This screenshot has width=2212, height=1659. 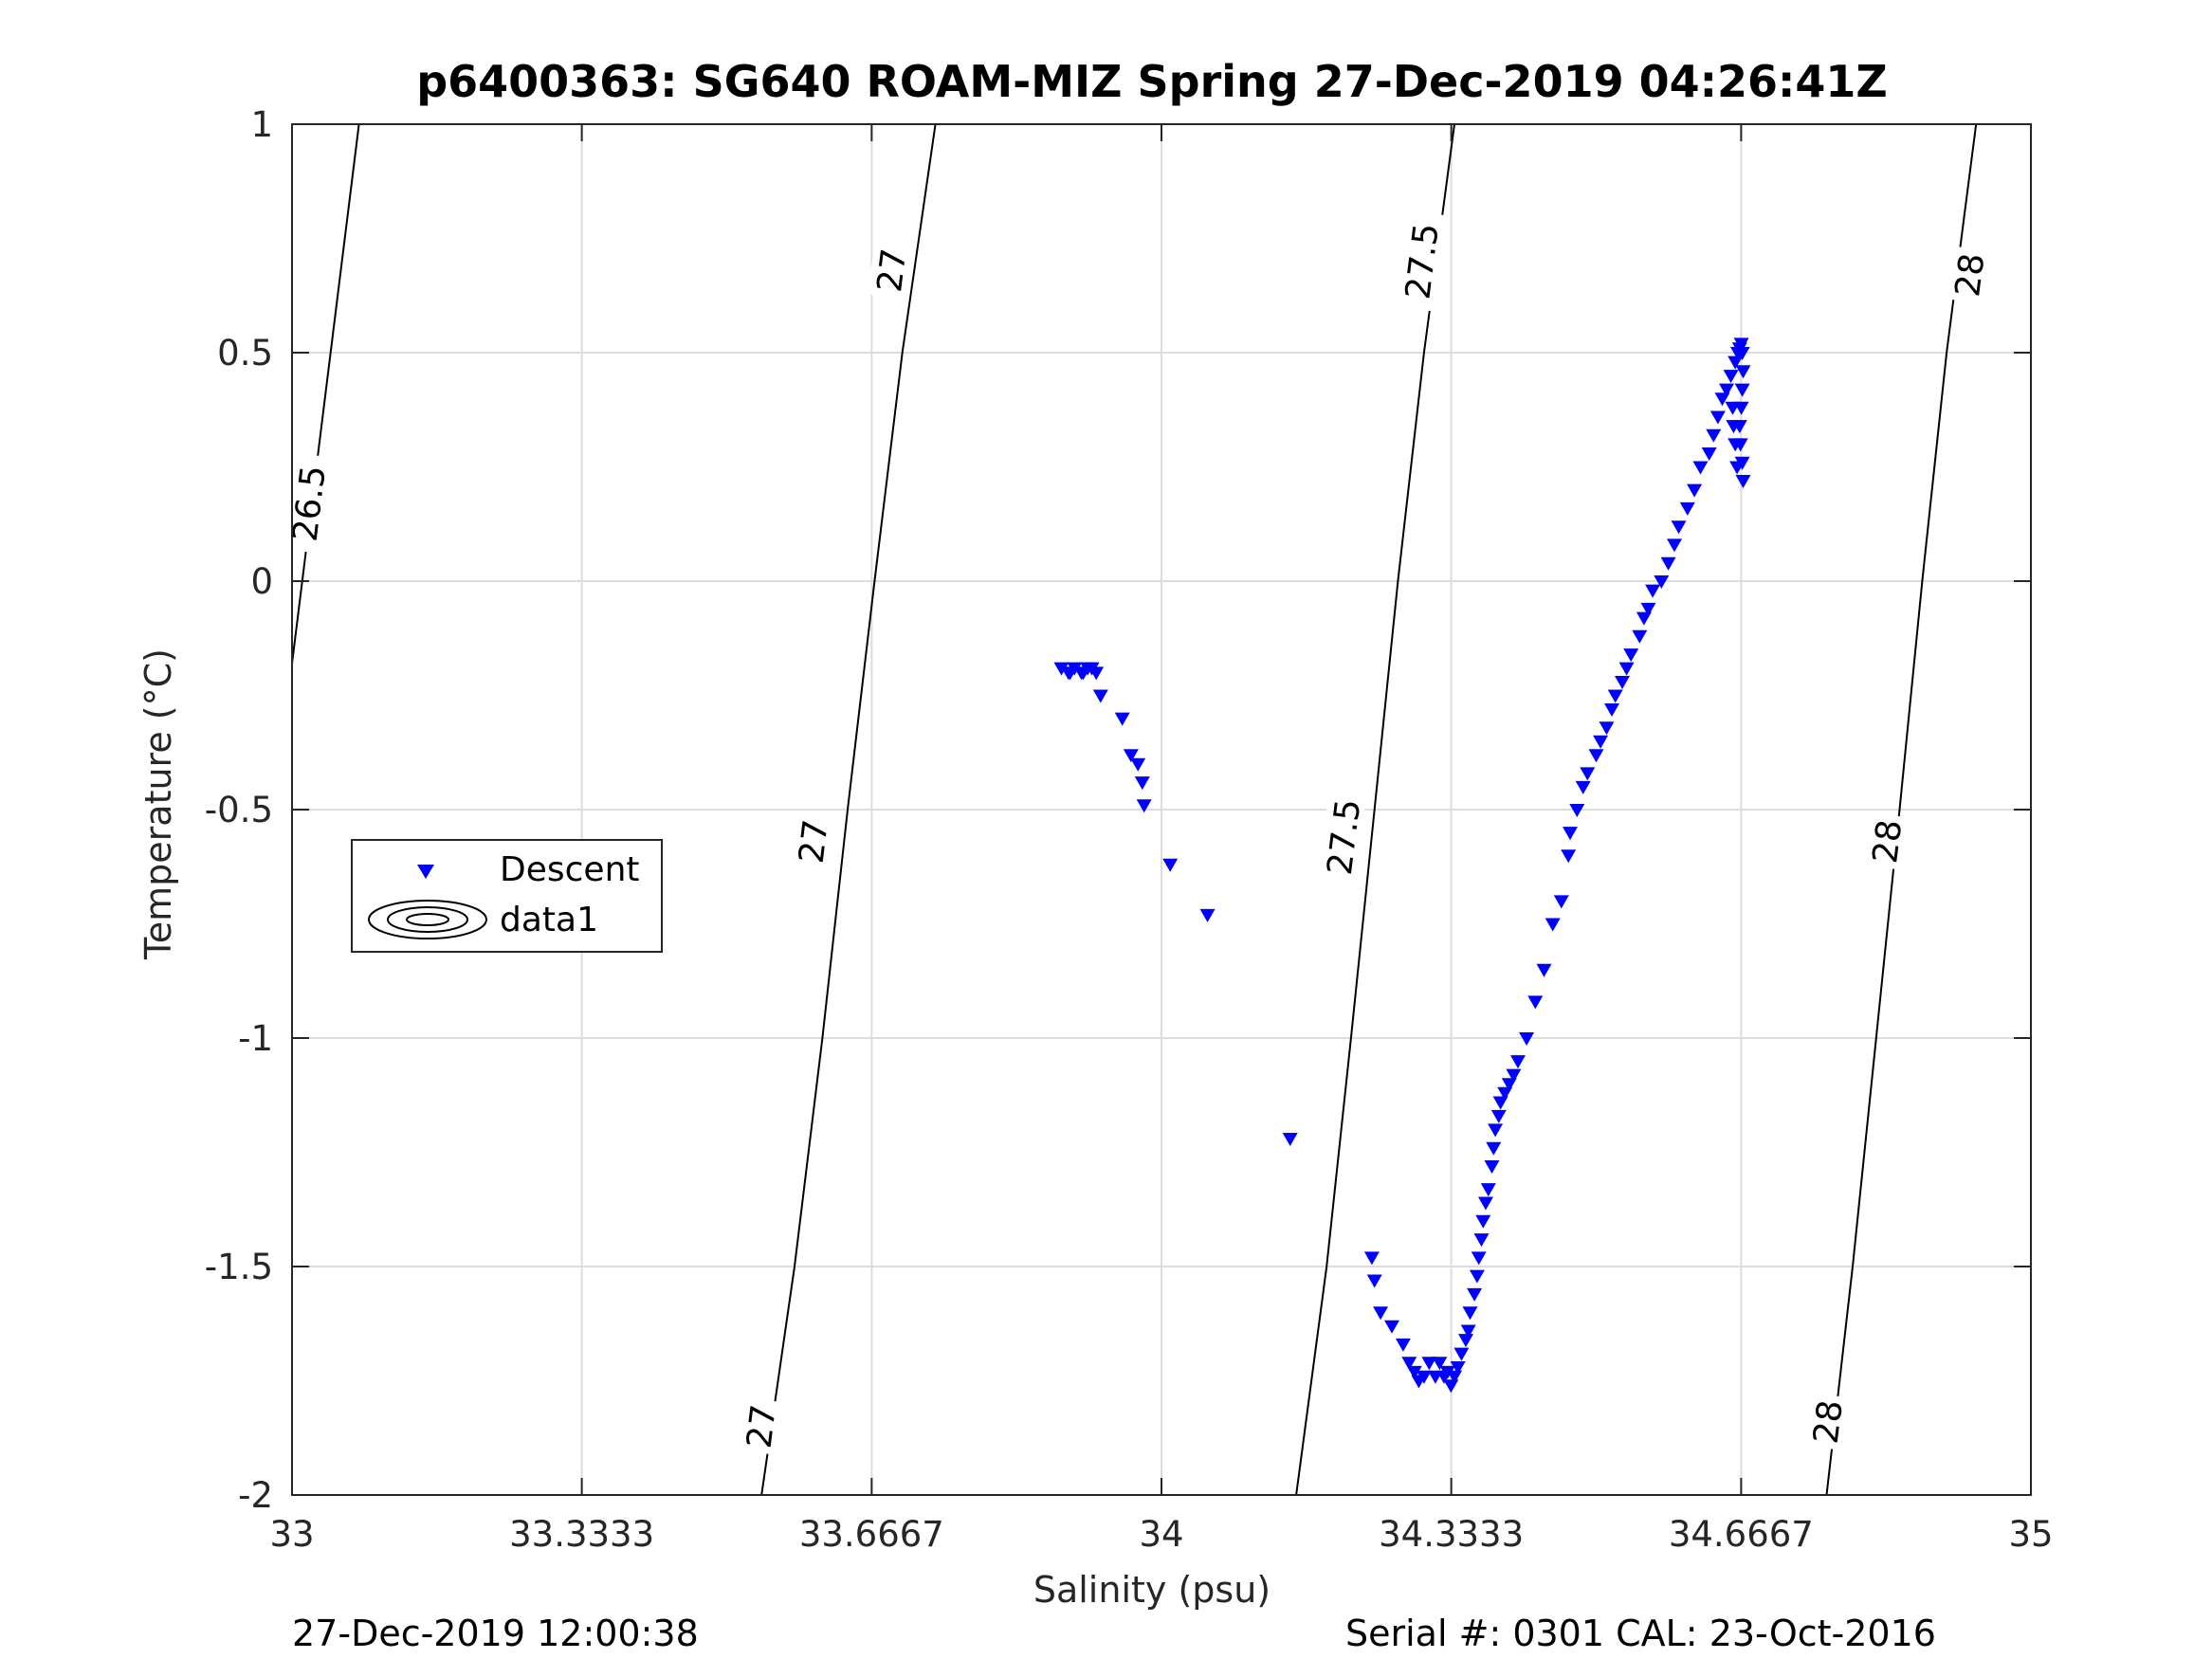 I want to click on y-tick-label: -1.5, so click(x=239, y=1267).